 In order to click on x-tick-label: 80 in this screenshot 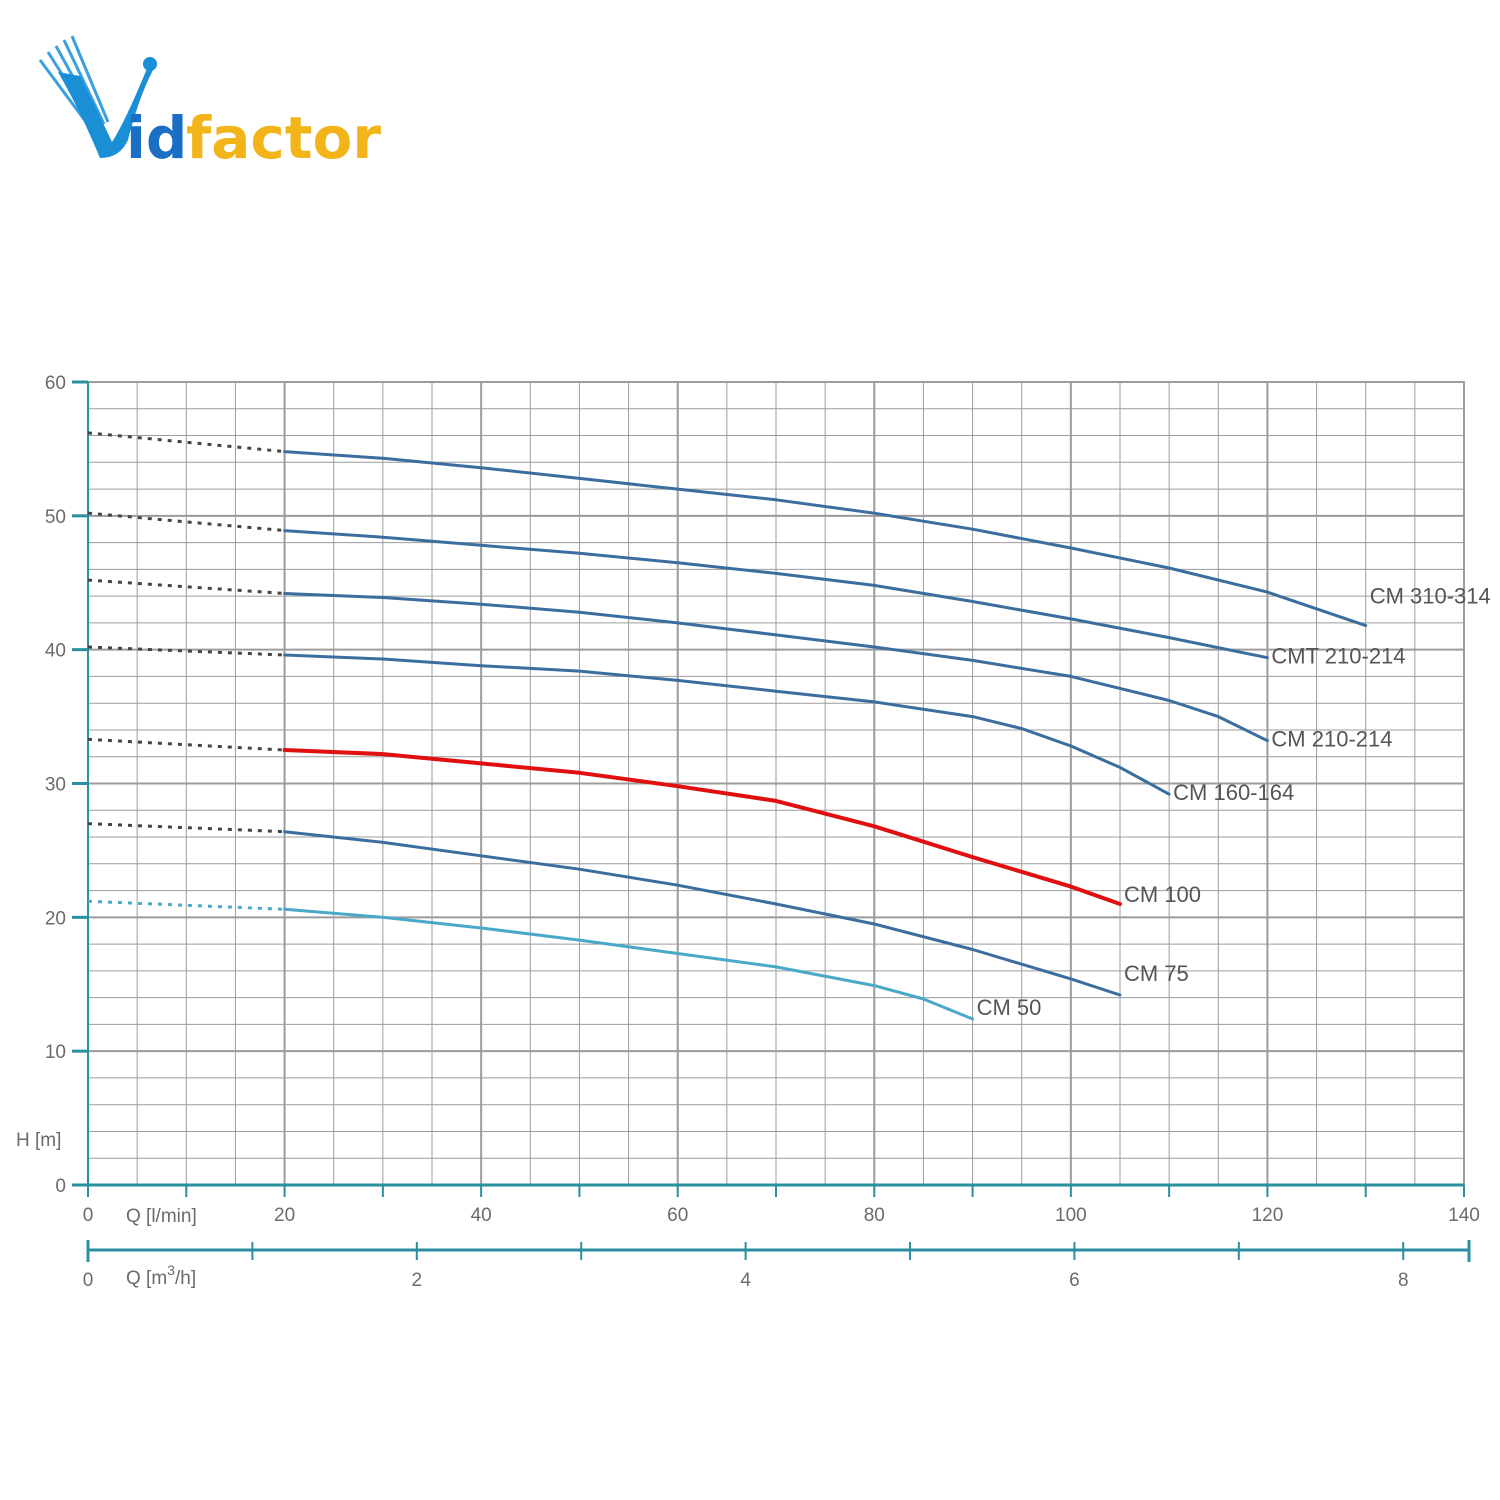, I will do `click(874, 1215)`.